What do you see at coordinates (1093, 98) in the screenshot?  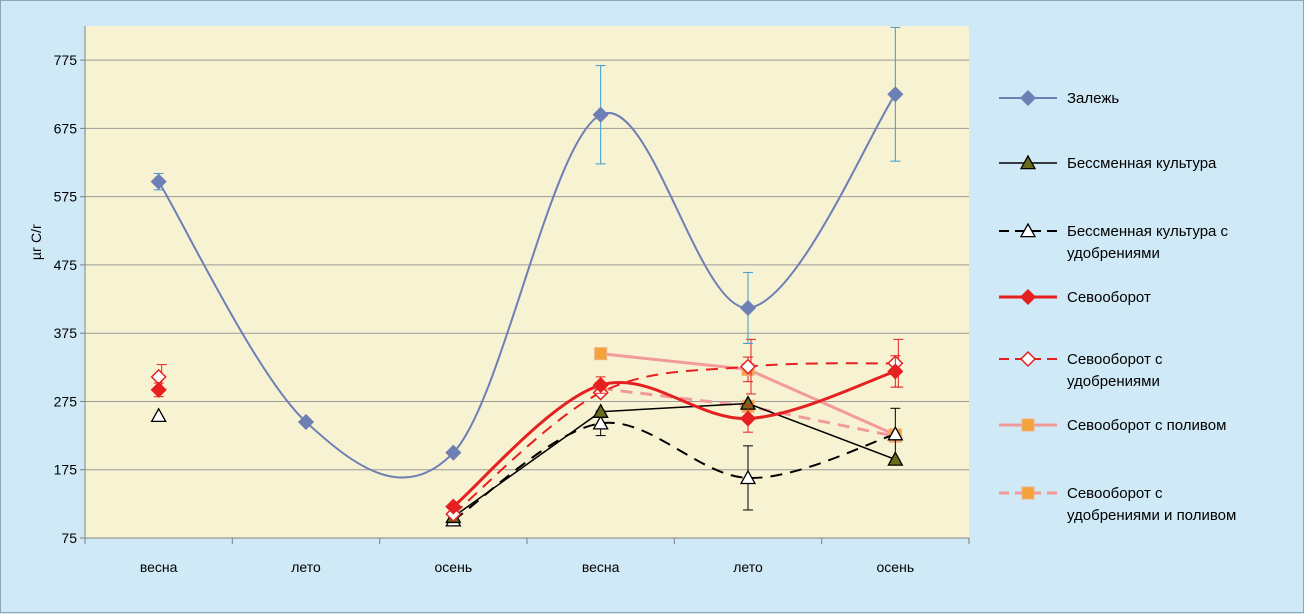 I see `legend-label: Залежь` at bounding box center [1093, 98].